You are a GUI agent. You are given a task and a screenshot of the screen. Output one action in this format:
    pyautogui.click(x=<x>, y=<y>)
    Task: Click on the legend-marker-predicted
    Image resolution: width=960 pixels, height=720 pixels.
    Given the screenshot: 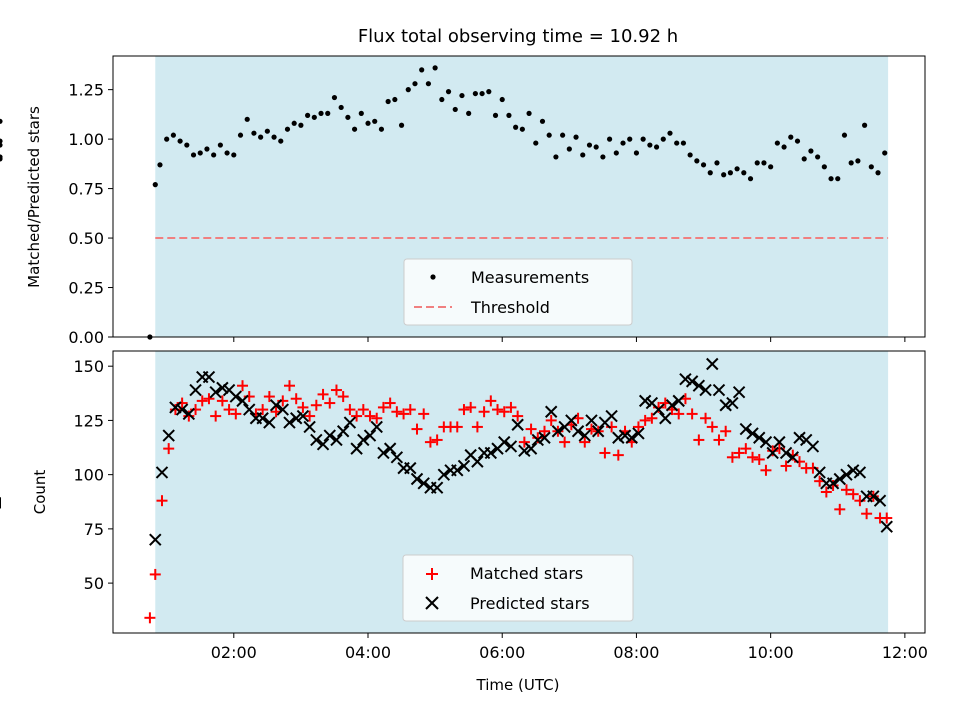 What is the action you would take?
    pyautogui.click(x=432, y=603)
    